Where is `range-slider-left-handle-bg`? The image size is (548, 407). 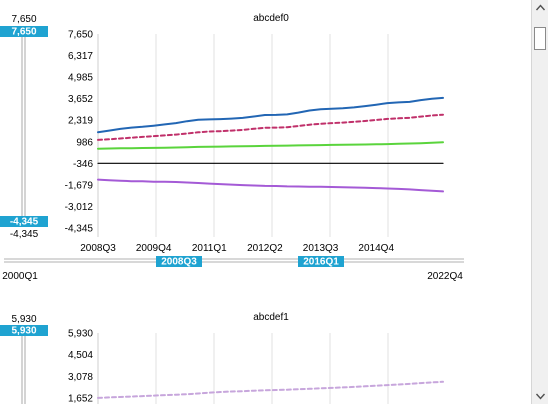 range-slider-left-handle-bg is located at coordinates (179, 261).